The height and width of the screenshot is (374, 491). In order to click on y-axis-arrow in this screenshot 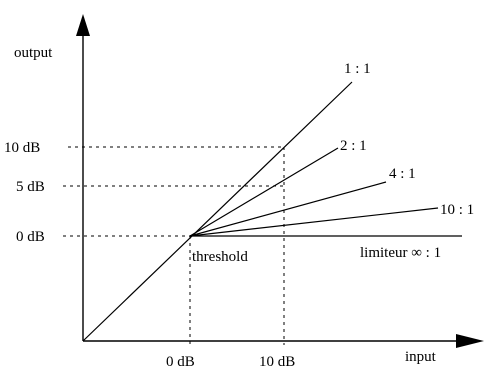, I will do `click(83, 25)`.